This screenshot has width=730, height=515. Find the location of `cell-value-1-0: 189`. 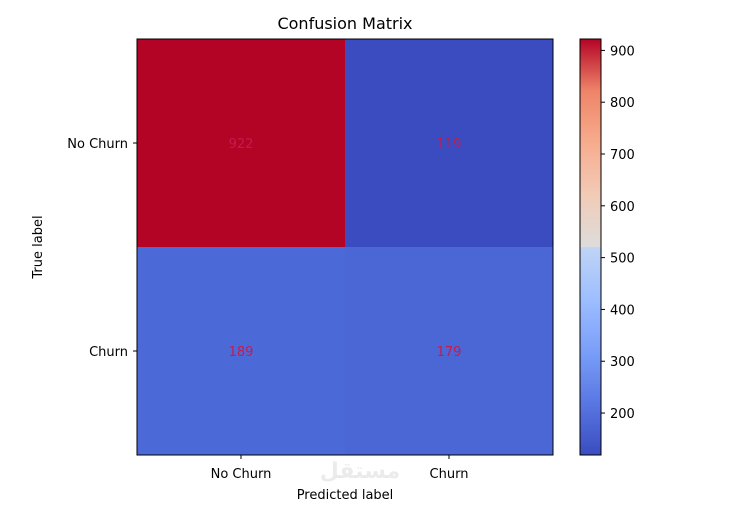

cell-value-1-0: 189 is located at coordinates (241, 352).